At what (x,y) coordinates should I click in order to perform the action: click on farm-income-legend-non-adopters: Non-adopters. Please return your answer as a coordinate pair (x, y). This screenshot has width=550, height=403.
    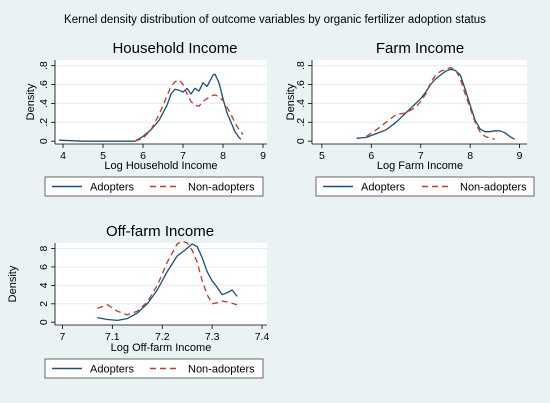
    Looking at the image, I should click on (493, 188).